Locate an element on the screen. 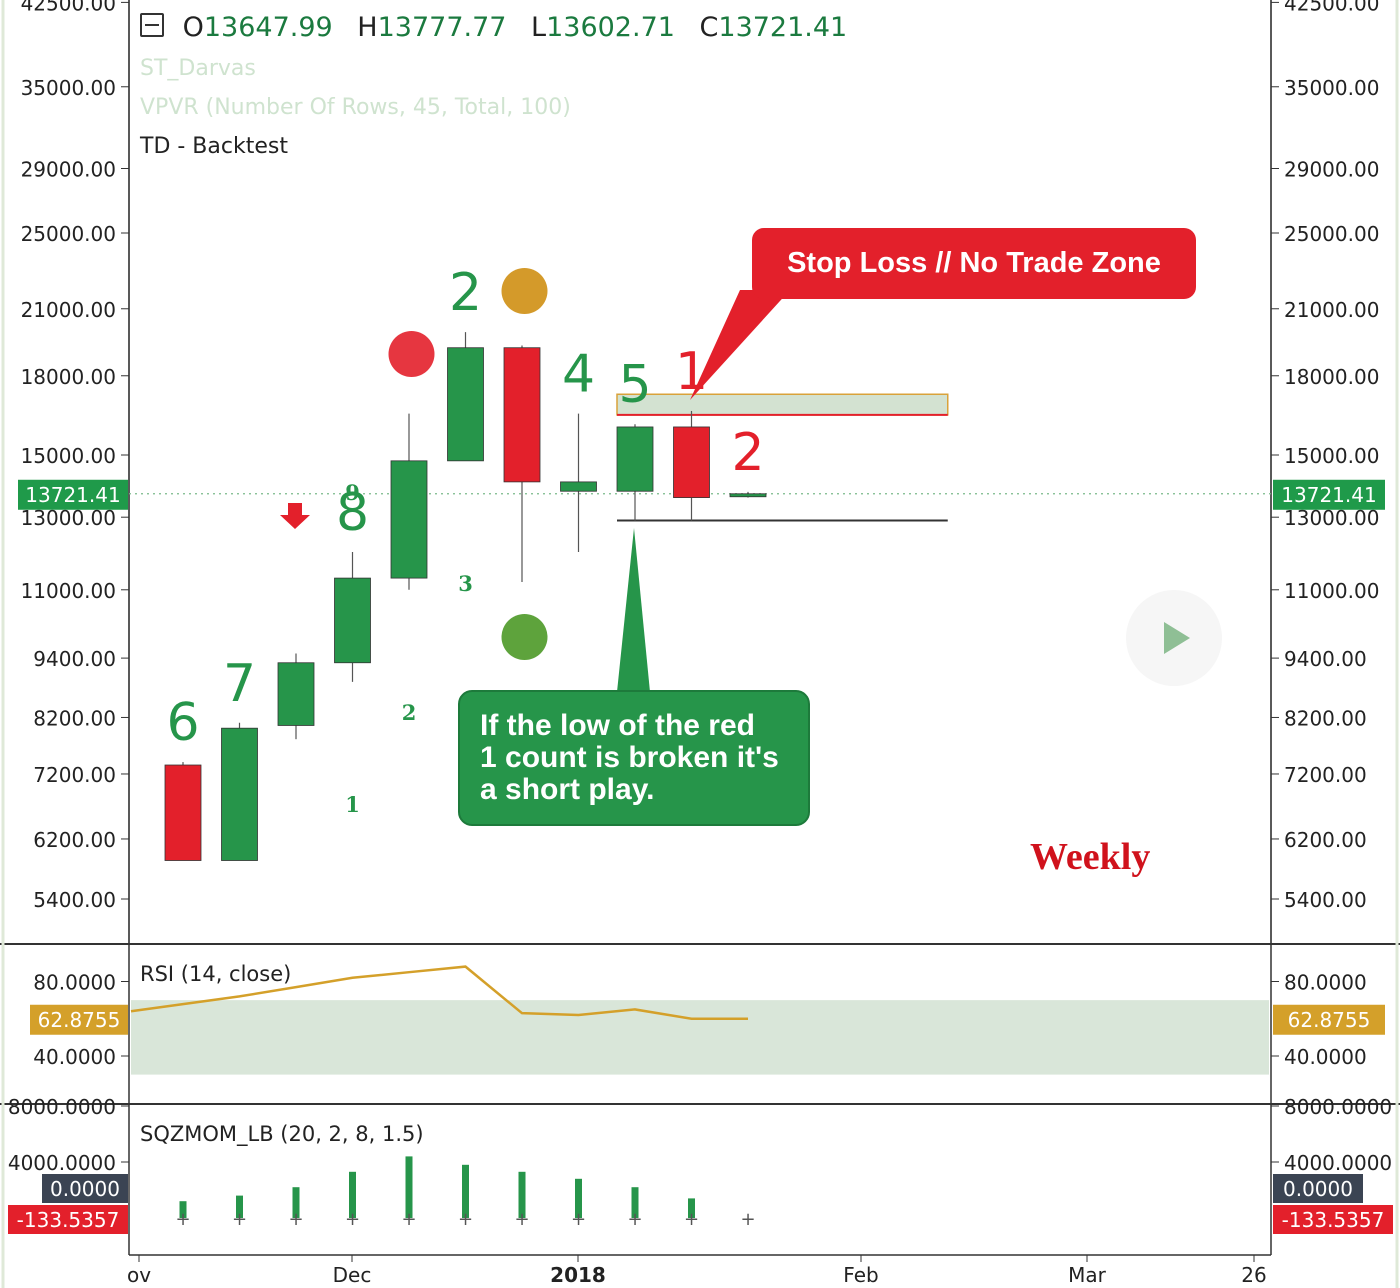  y-tick-label-right: 11000.00 is located at coordinates (1331, 591).